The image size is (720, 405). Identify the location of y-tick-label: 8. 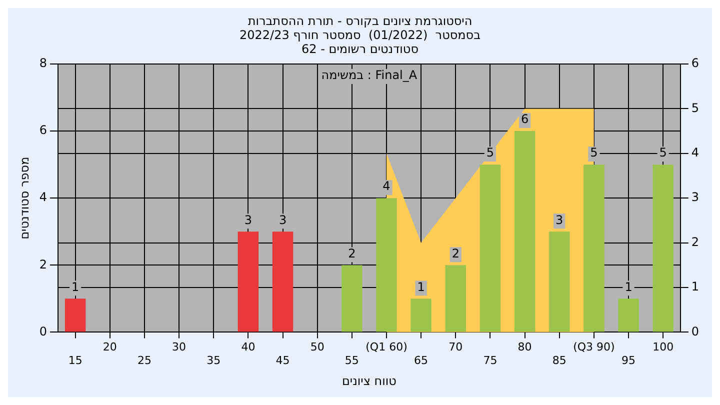
(43, 63).